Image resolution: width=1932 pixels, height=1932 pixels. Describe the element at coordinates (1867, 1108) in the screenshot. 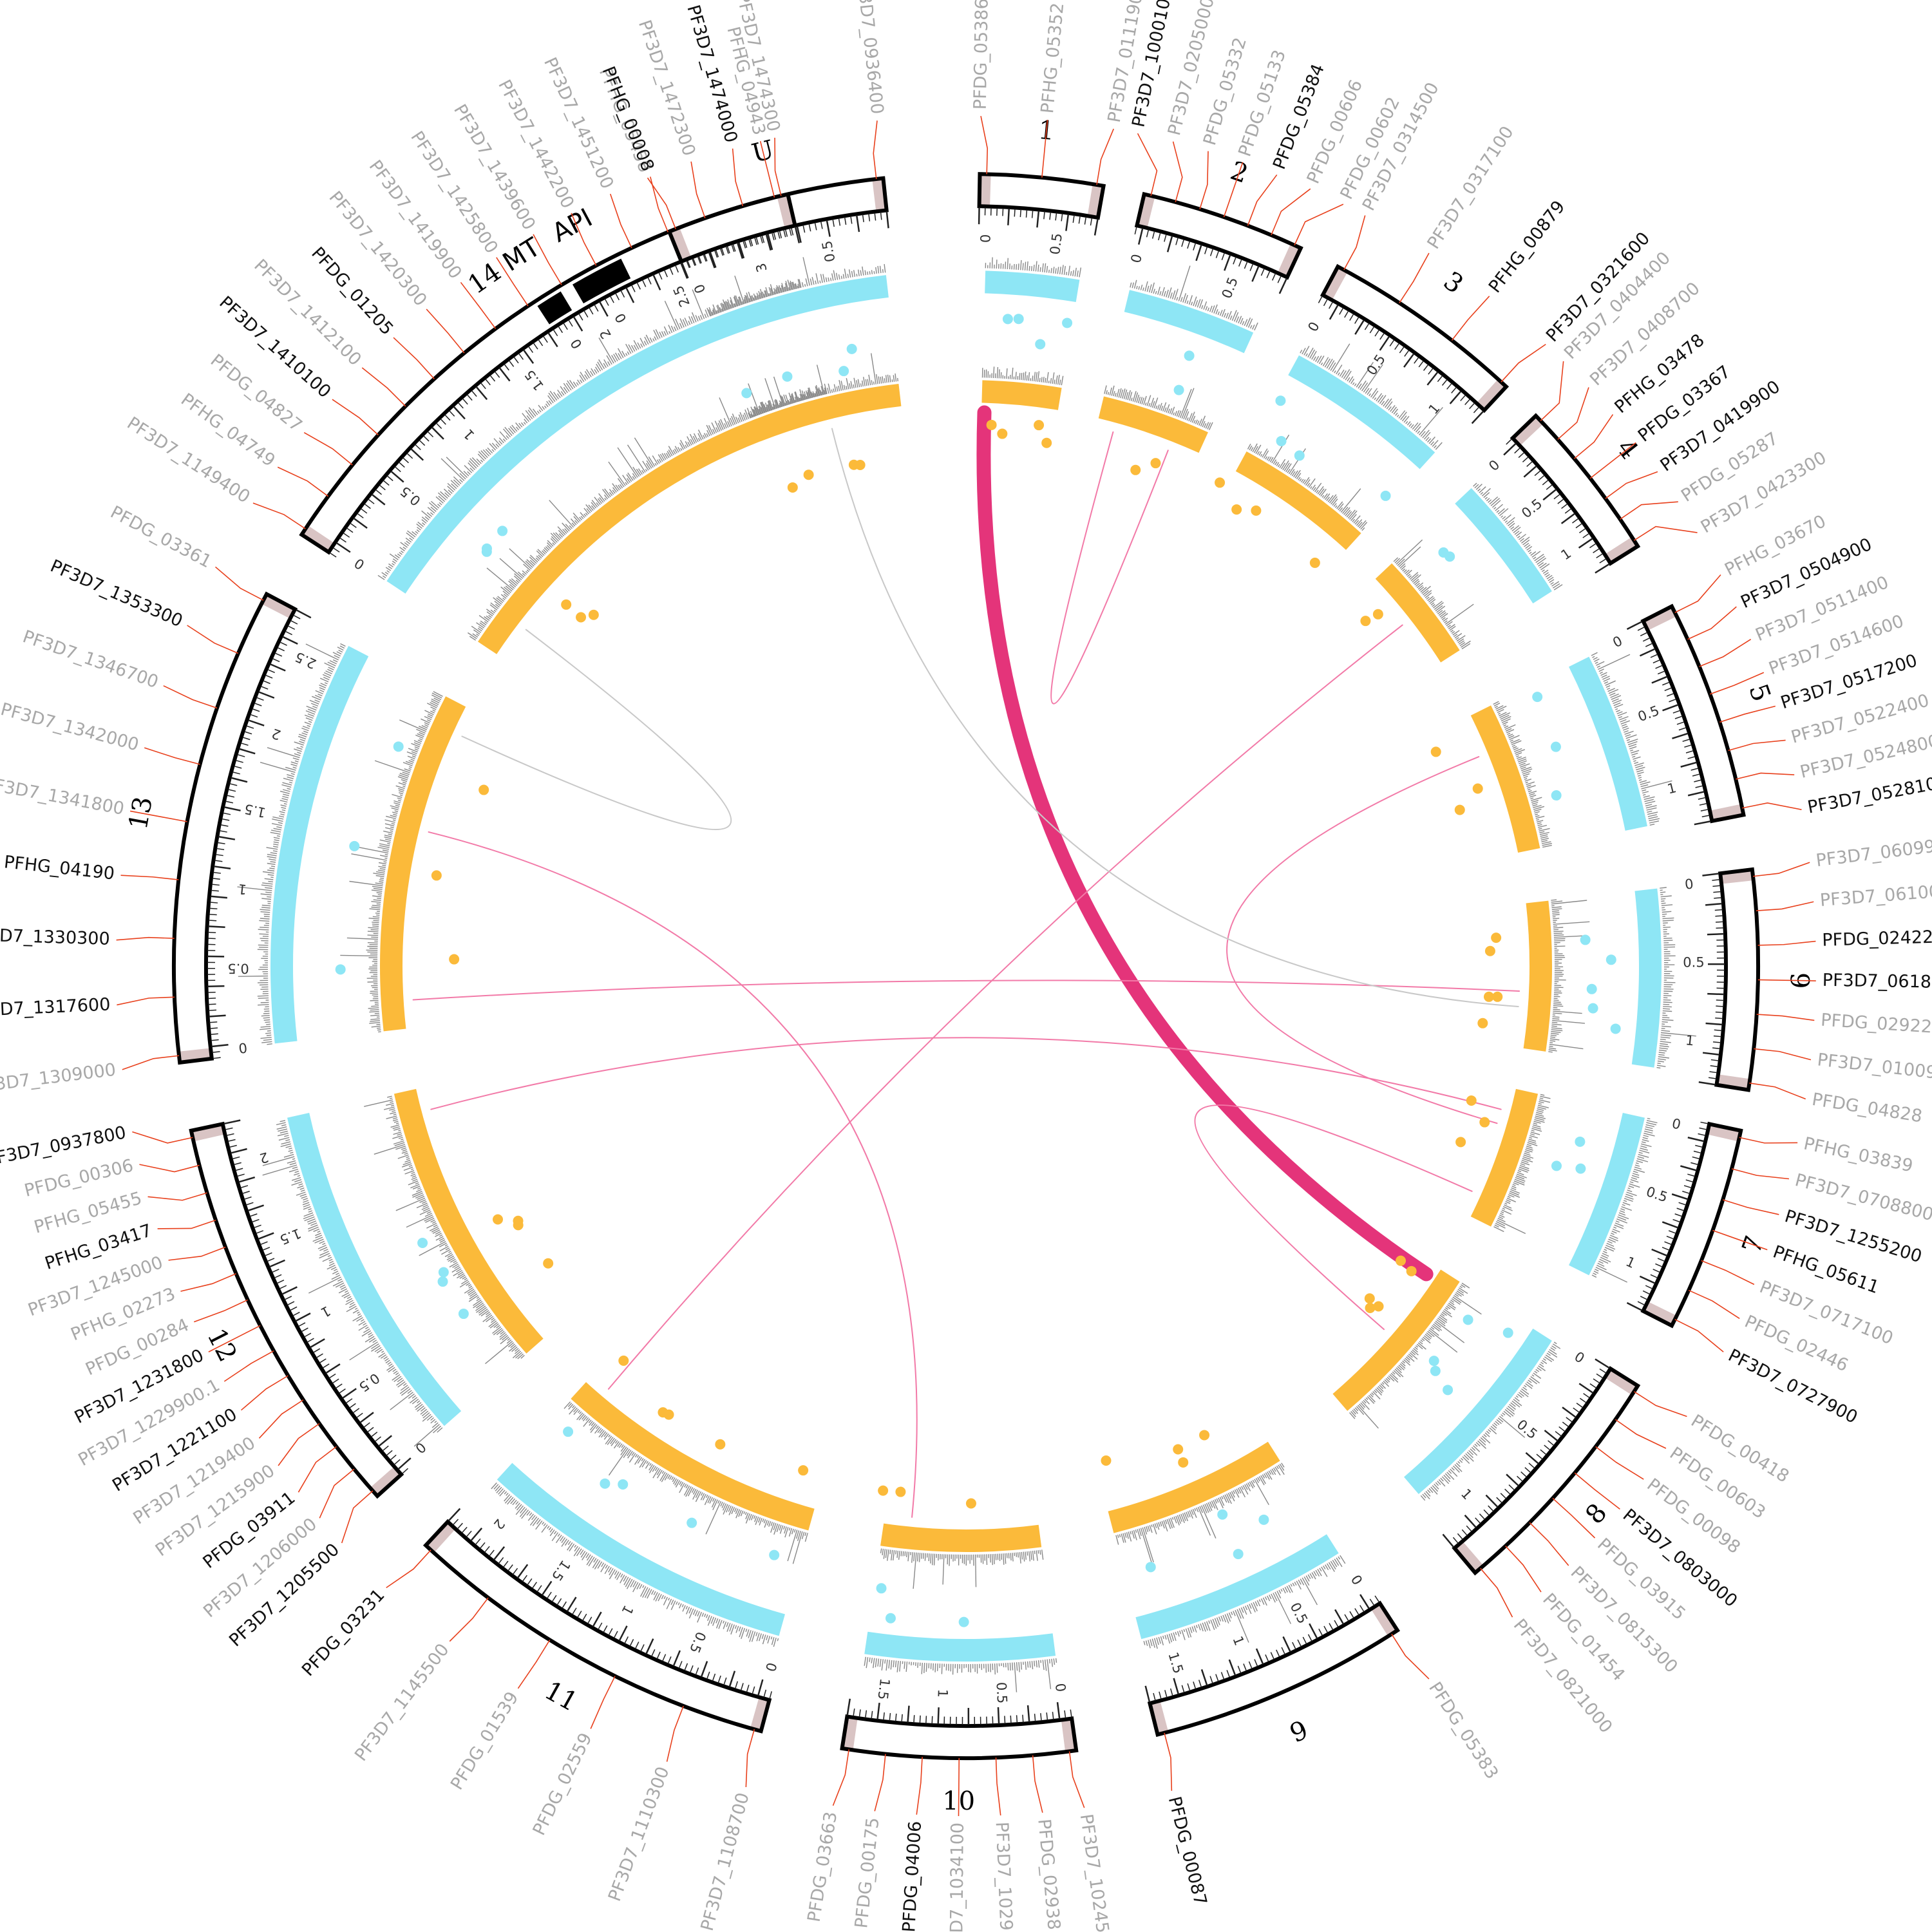

I see `gene-label: PFDG_04828` at that location.